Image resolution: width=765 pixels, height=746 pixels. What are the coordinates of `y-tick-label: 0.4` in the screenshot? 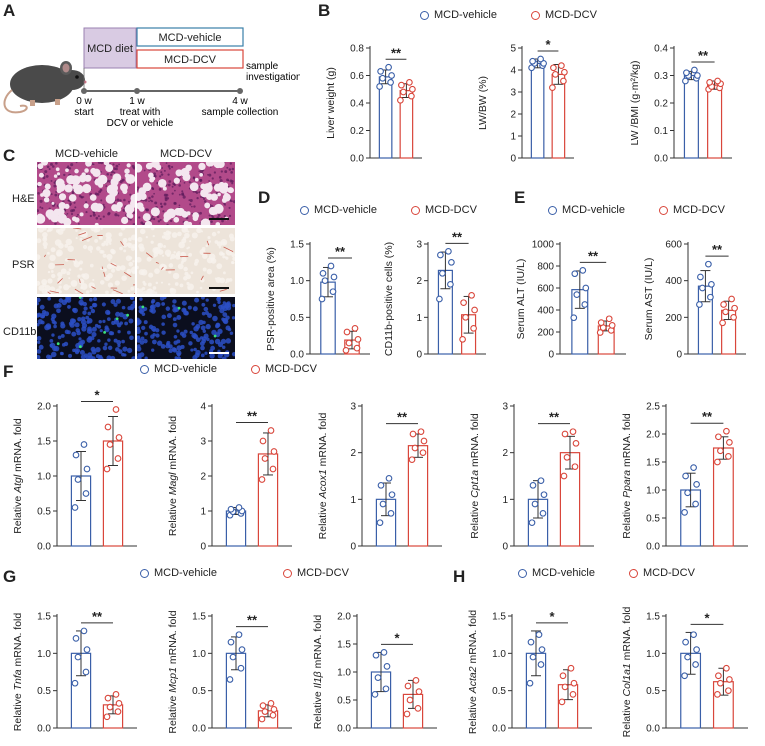 It's located at (661, 49).